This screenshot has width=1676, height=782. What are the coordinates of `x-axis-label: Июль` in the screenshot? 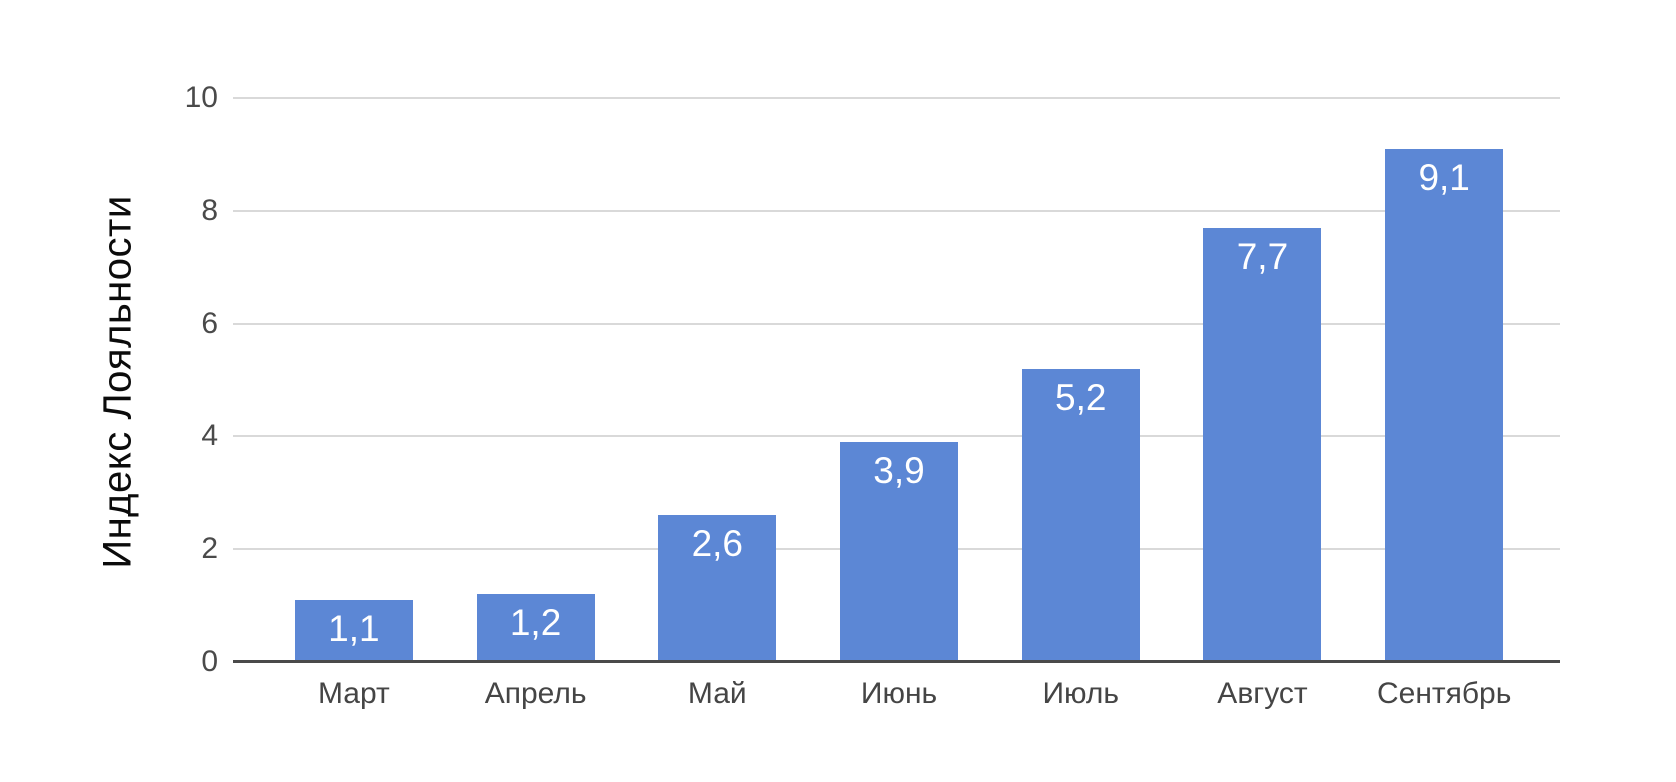 It's located at (1081, 693).